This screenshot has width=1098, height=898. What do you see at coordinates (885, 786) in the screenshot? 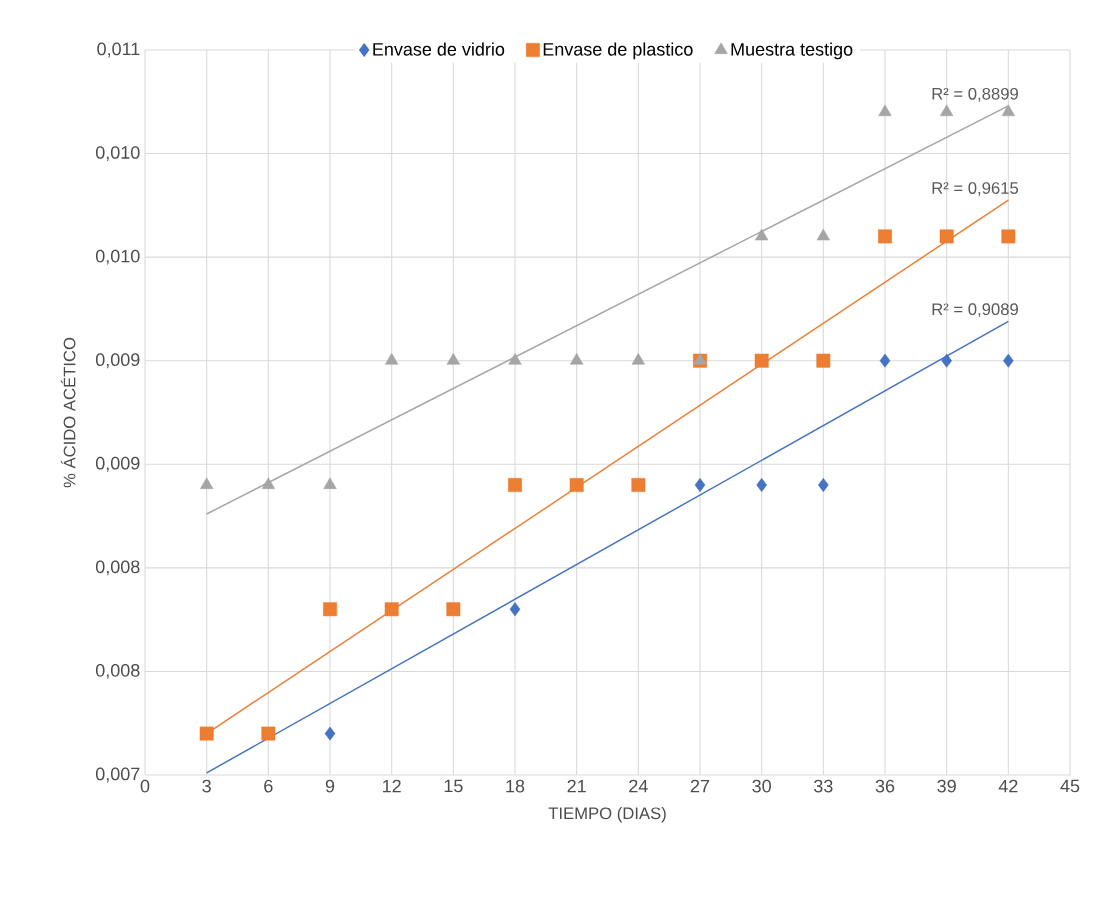
I see `x-tick-label: 36` at bounding box center [885, 786].